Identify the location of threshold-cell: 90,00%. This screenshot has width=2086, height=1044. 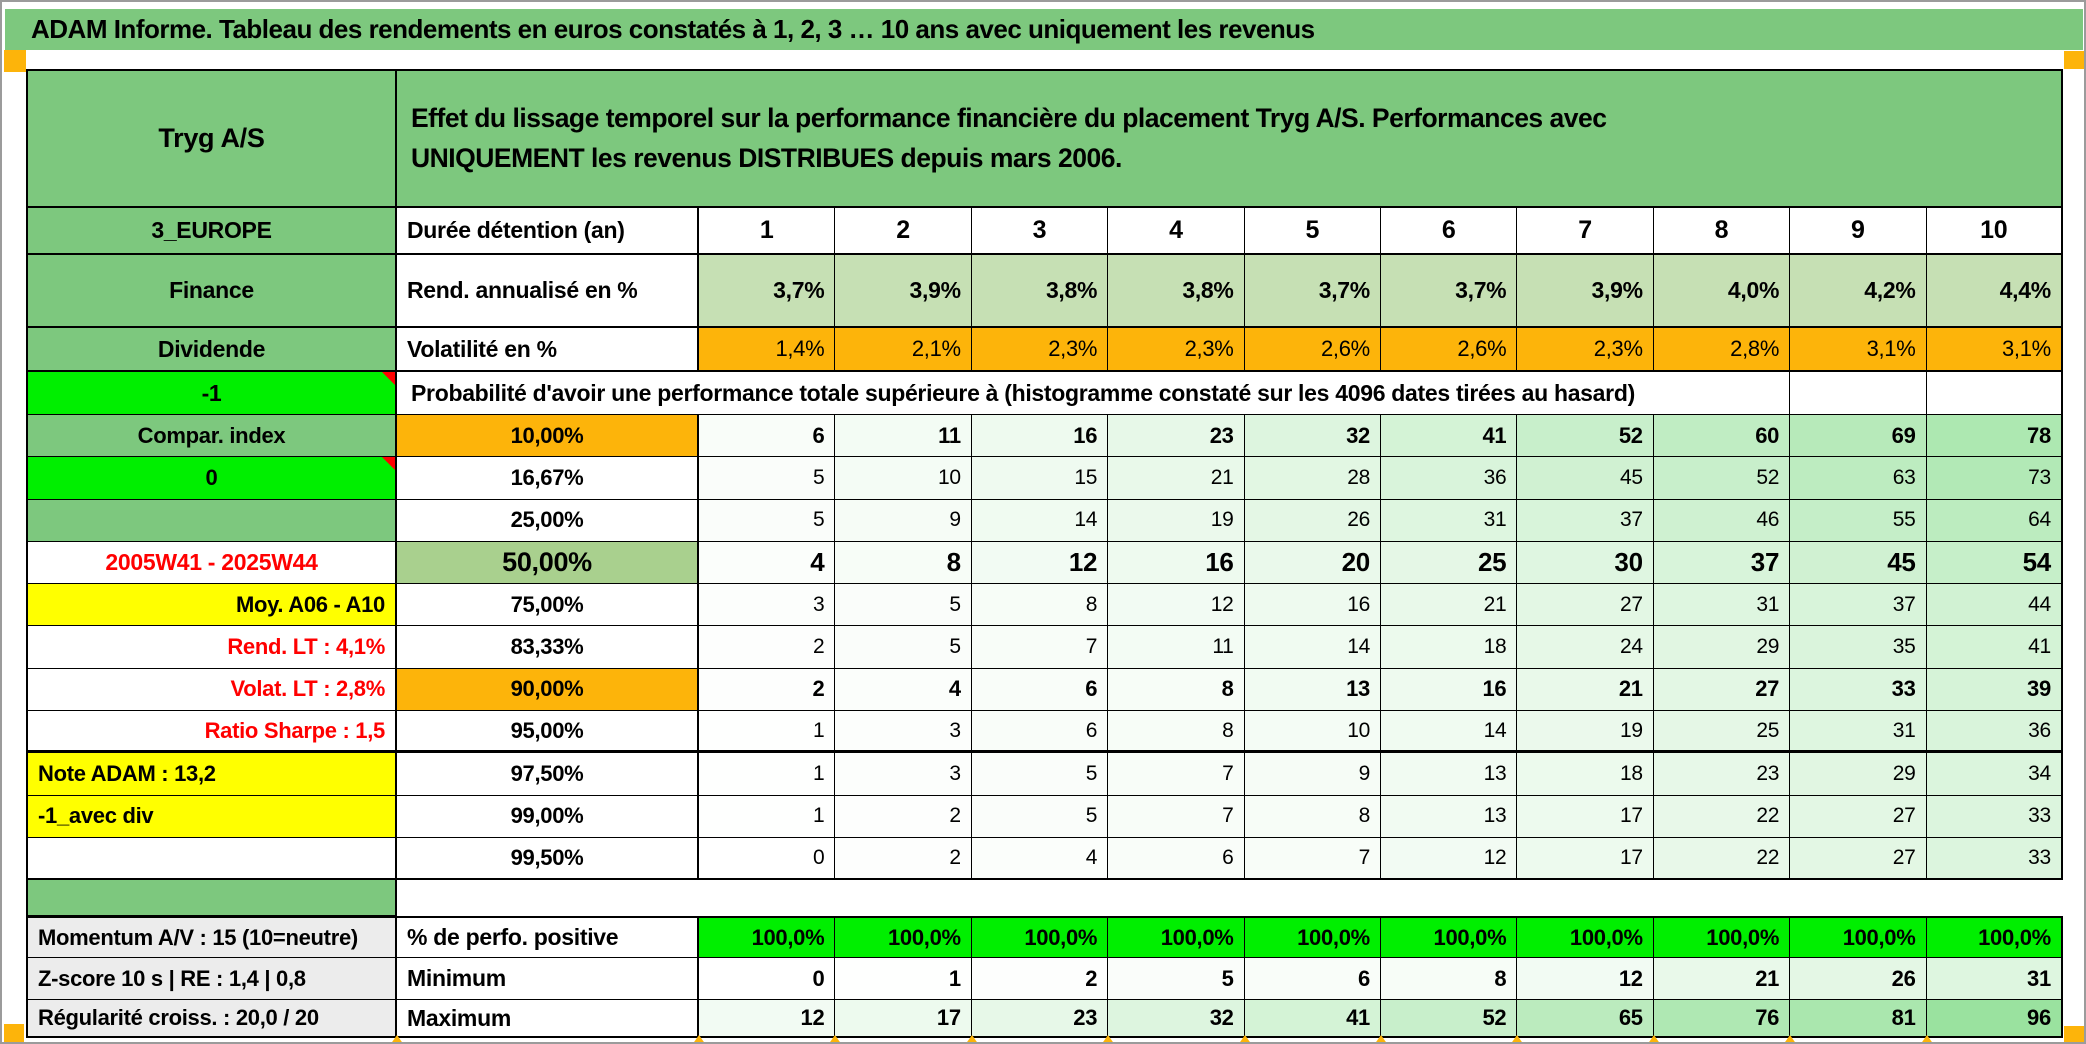
(548, 690).